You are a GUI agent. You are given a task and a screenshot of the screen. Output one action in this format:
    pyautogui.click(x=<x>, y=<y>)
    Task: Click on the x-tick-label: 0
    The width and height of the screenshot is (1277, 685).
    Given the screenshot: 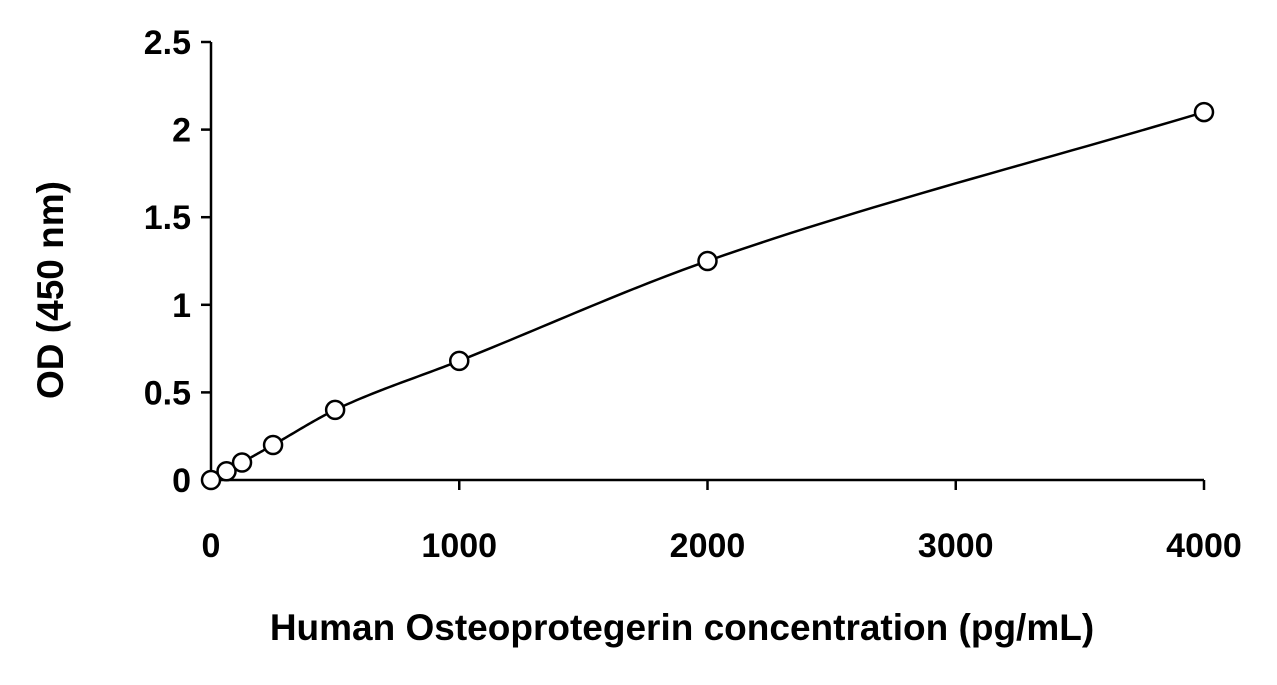 What is the action you would take?
    pyautogui.click(x=211, y=546)
    